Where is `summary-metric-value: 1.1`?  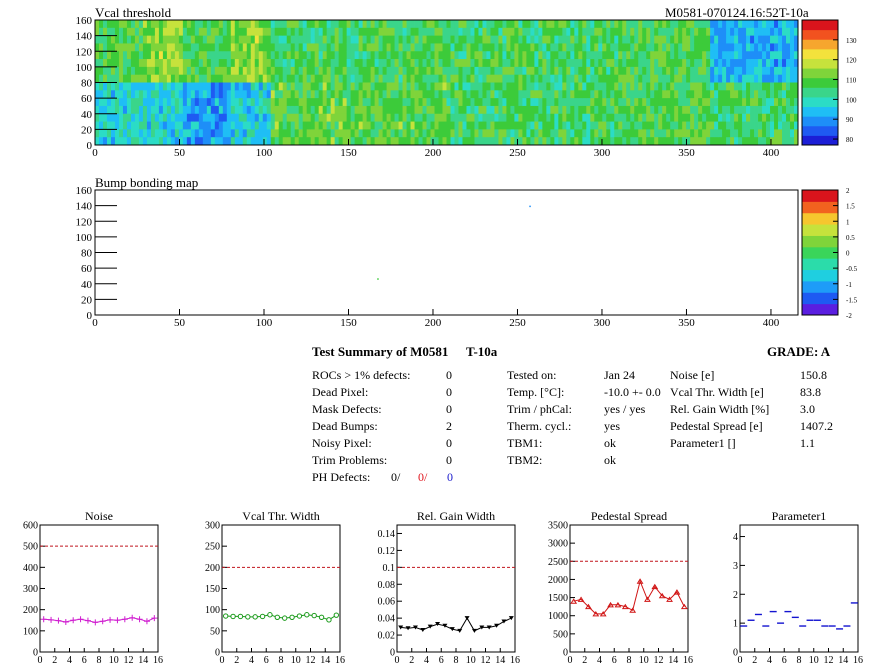
summary-metric-value: 1.1 is located at coordinates (807, 443).